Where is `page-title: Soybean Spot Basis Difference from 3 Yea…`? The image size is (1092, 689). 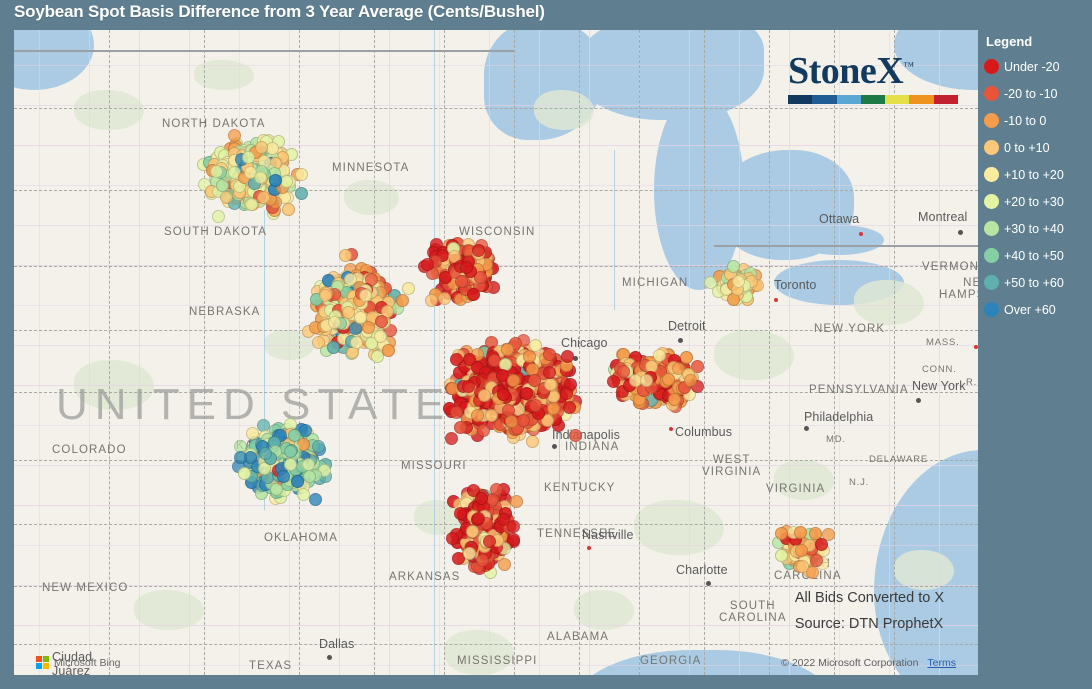
page-title: Soybean Spot Basis Difference from 3 Yea… is located at coordinates (279, 11).